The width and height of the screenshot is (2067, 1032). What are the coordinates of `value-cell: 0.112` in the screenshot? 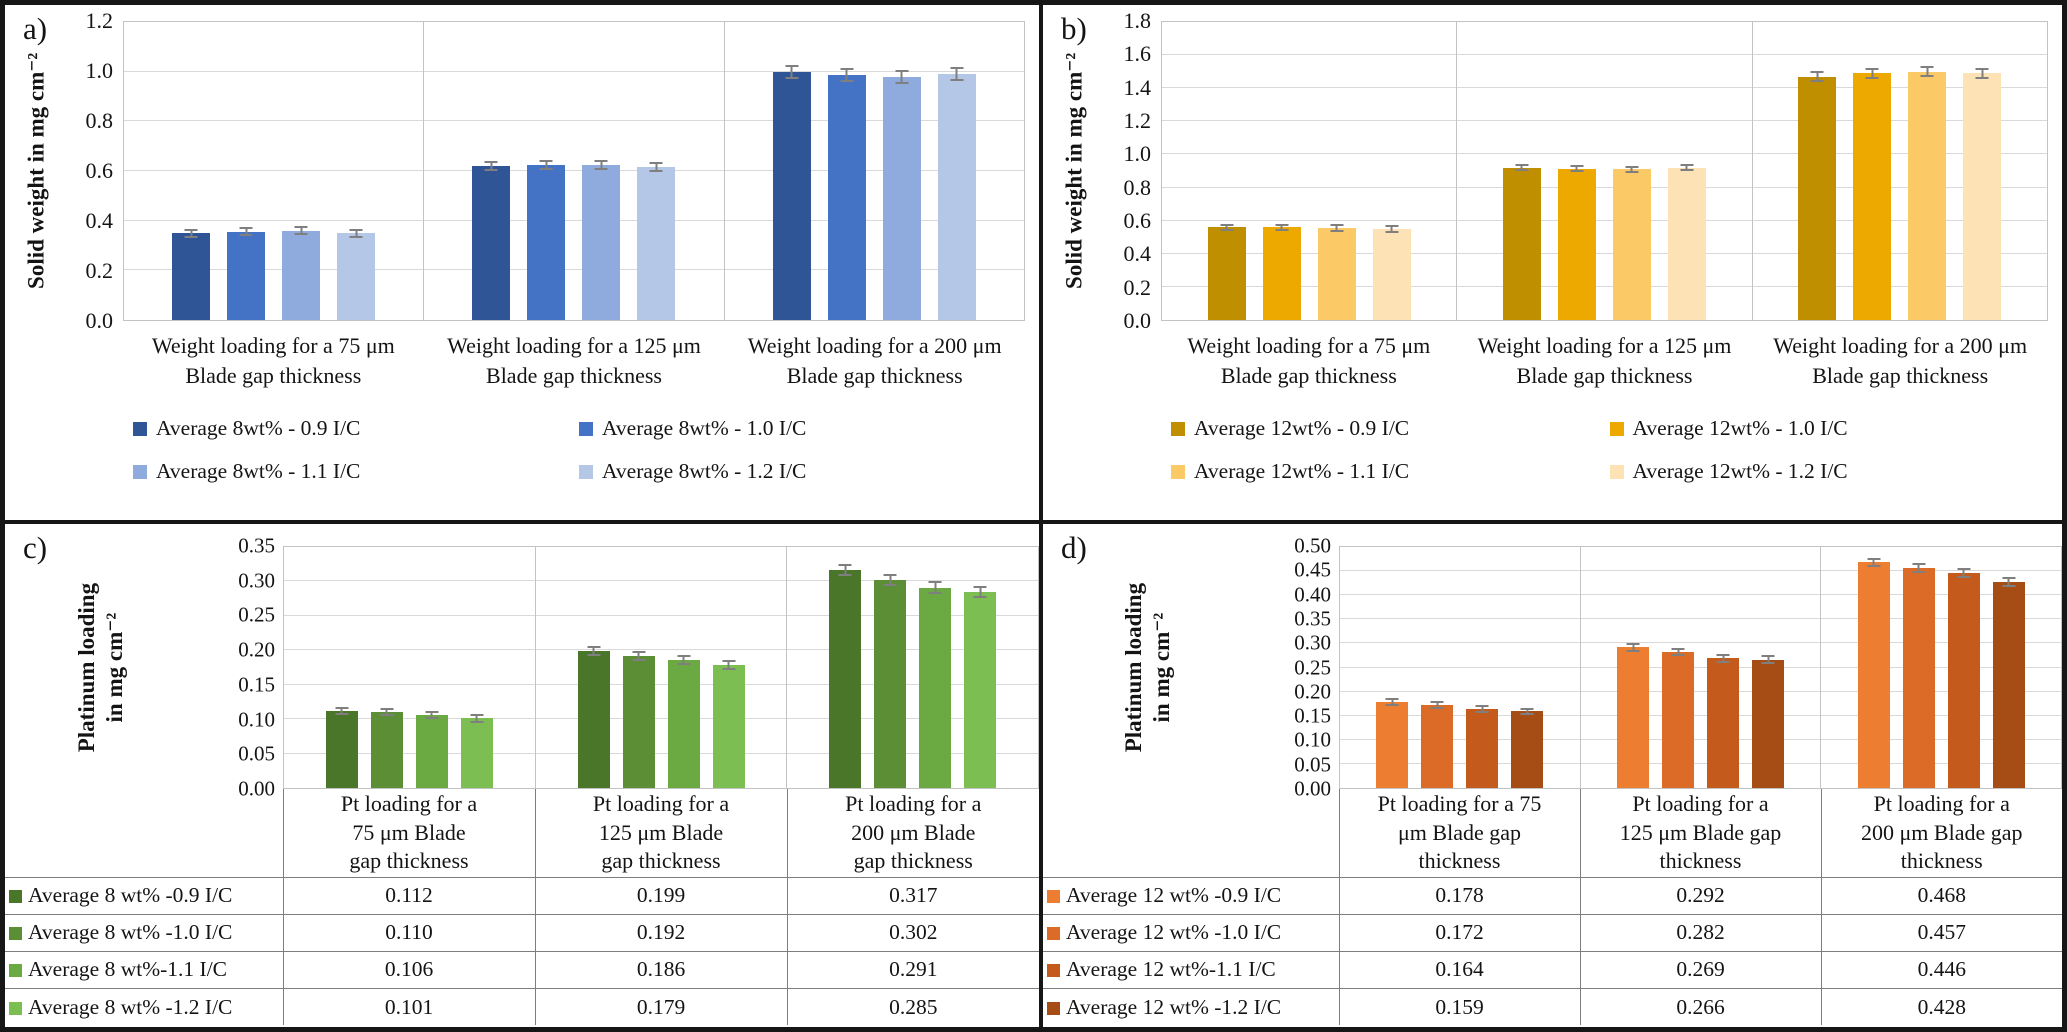 It's located at (409, 895).